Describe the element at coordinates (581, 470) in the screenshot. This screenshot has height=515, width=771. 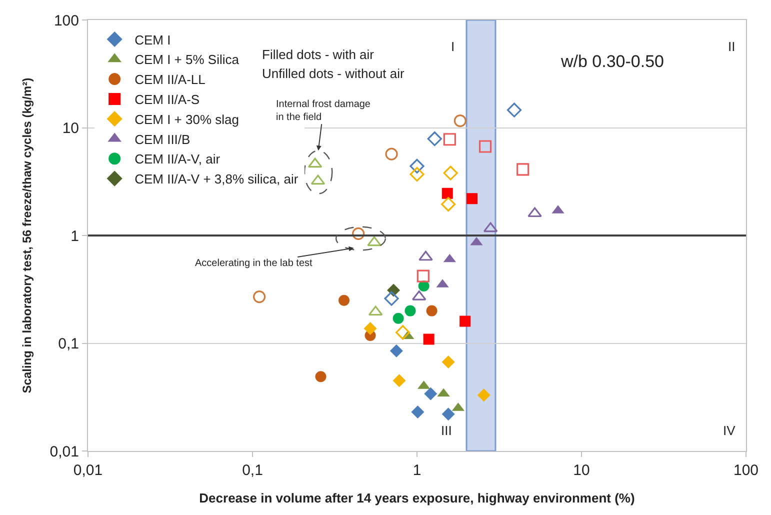
I see `x-tick-label: 10` at that location.